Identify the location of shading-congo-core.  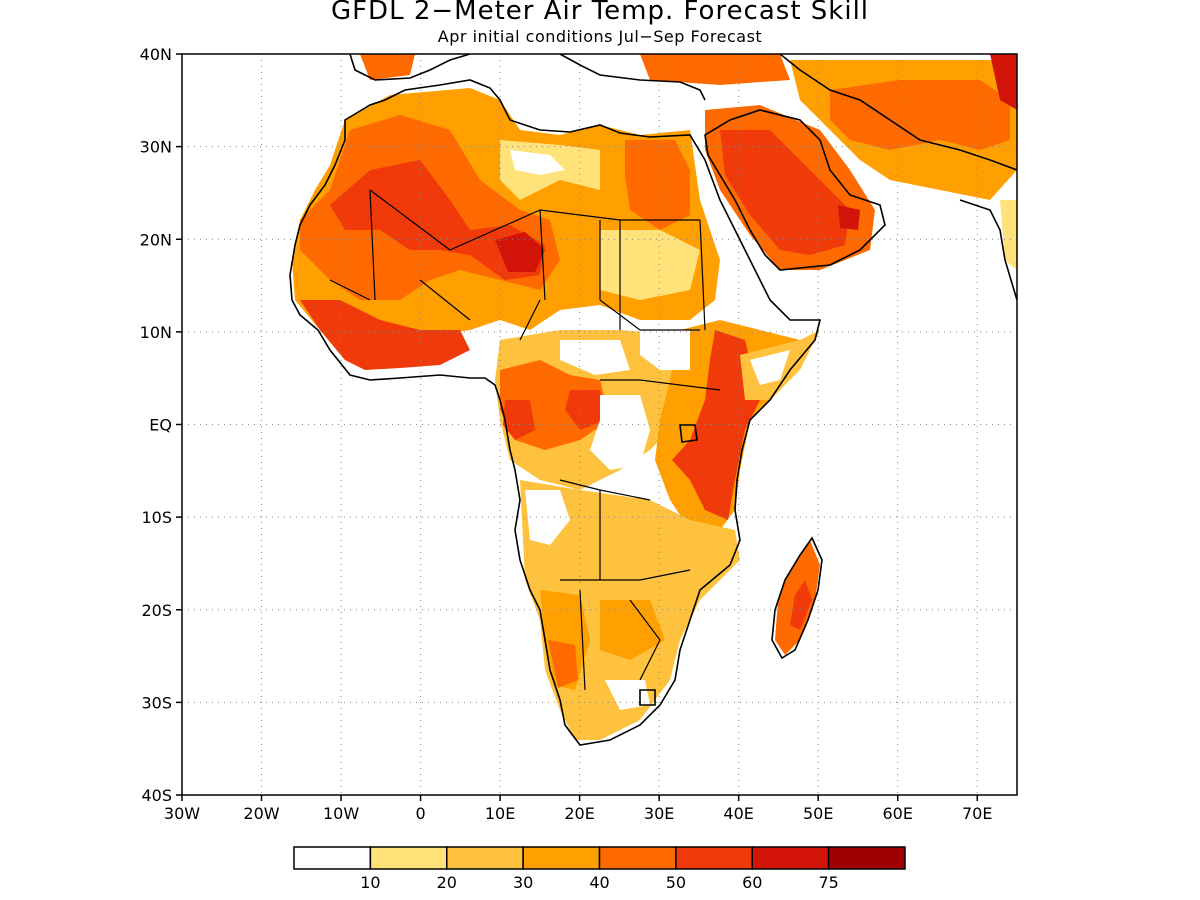
(585, 410).